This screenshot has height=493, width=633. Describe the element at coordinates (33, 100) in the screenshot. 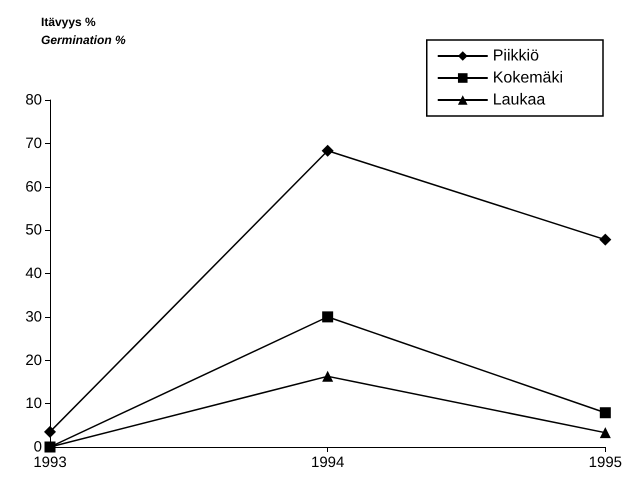

I see `y-tick-label: 80` at that location.